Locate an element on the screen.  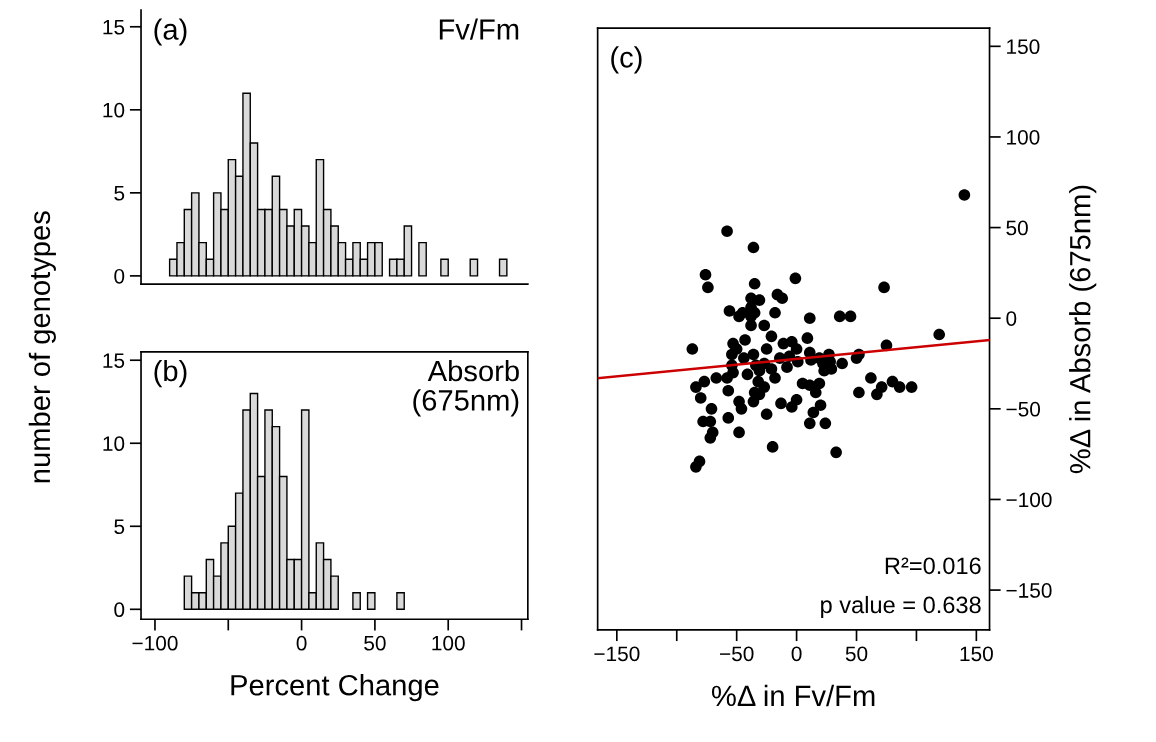
y-axis-title: number of genotypes is located at coordinates (42, 347).